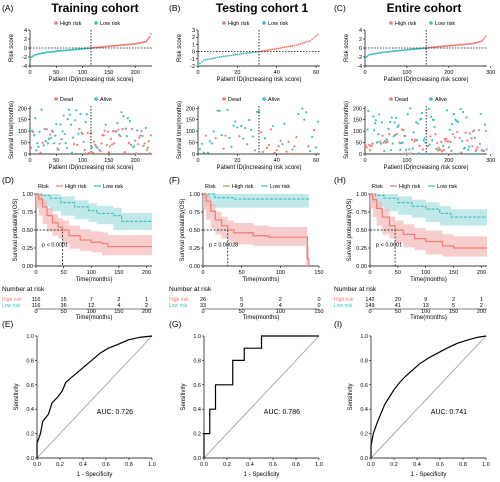 This screenshot has width=500, height=482. I want to click on risk-count-low: 2, so click(146, 306).